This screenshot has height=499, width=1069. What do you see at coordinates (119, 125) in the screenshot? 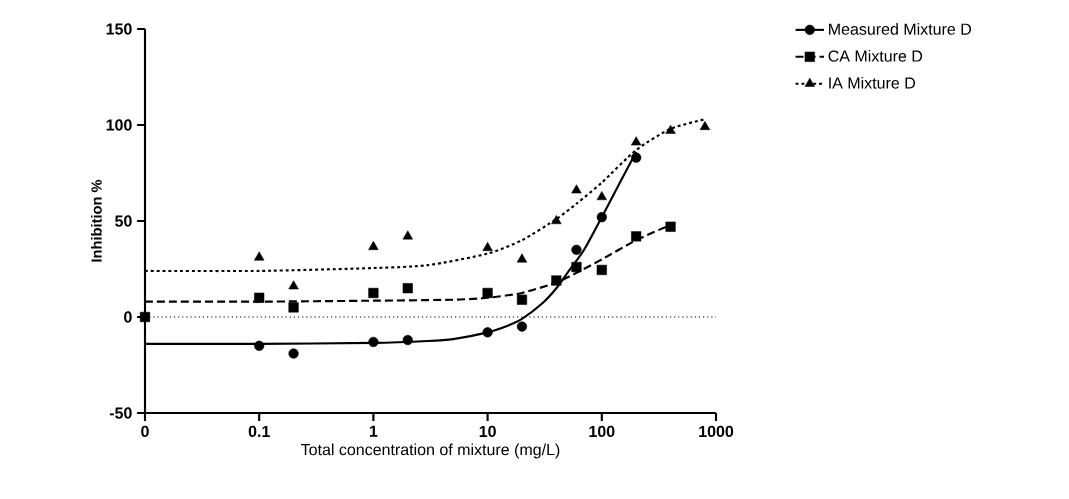
I see `y-tick-label: 100` at bounding box center [119, 125].